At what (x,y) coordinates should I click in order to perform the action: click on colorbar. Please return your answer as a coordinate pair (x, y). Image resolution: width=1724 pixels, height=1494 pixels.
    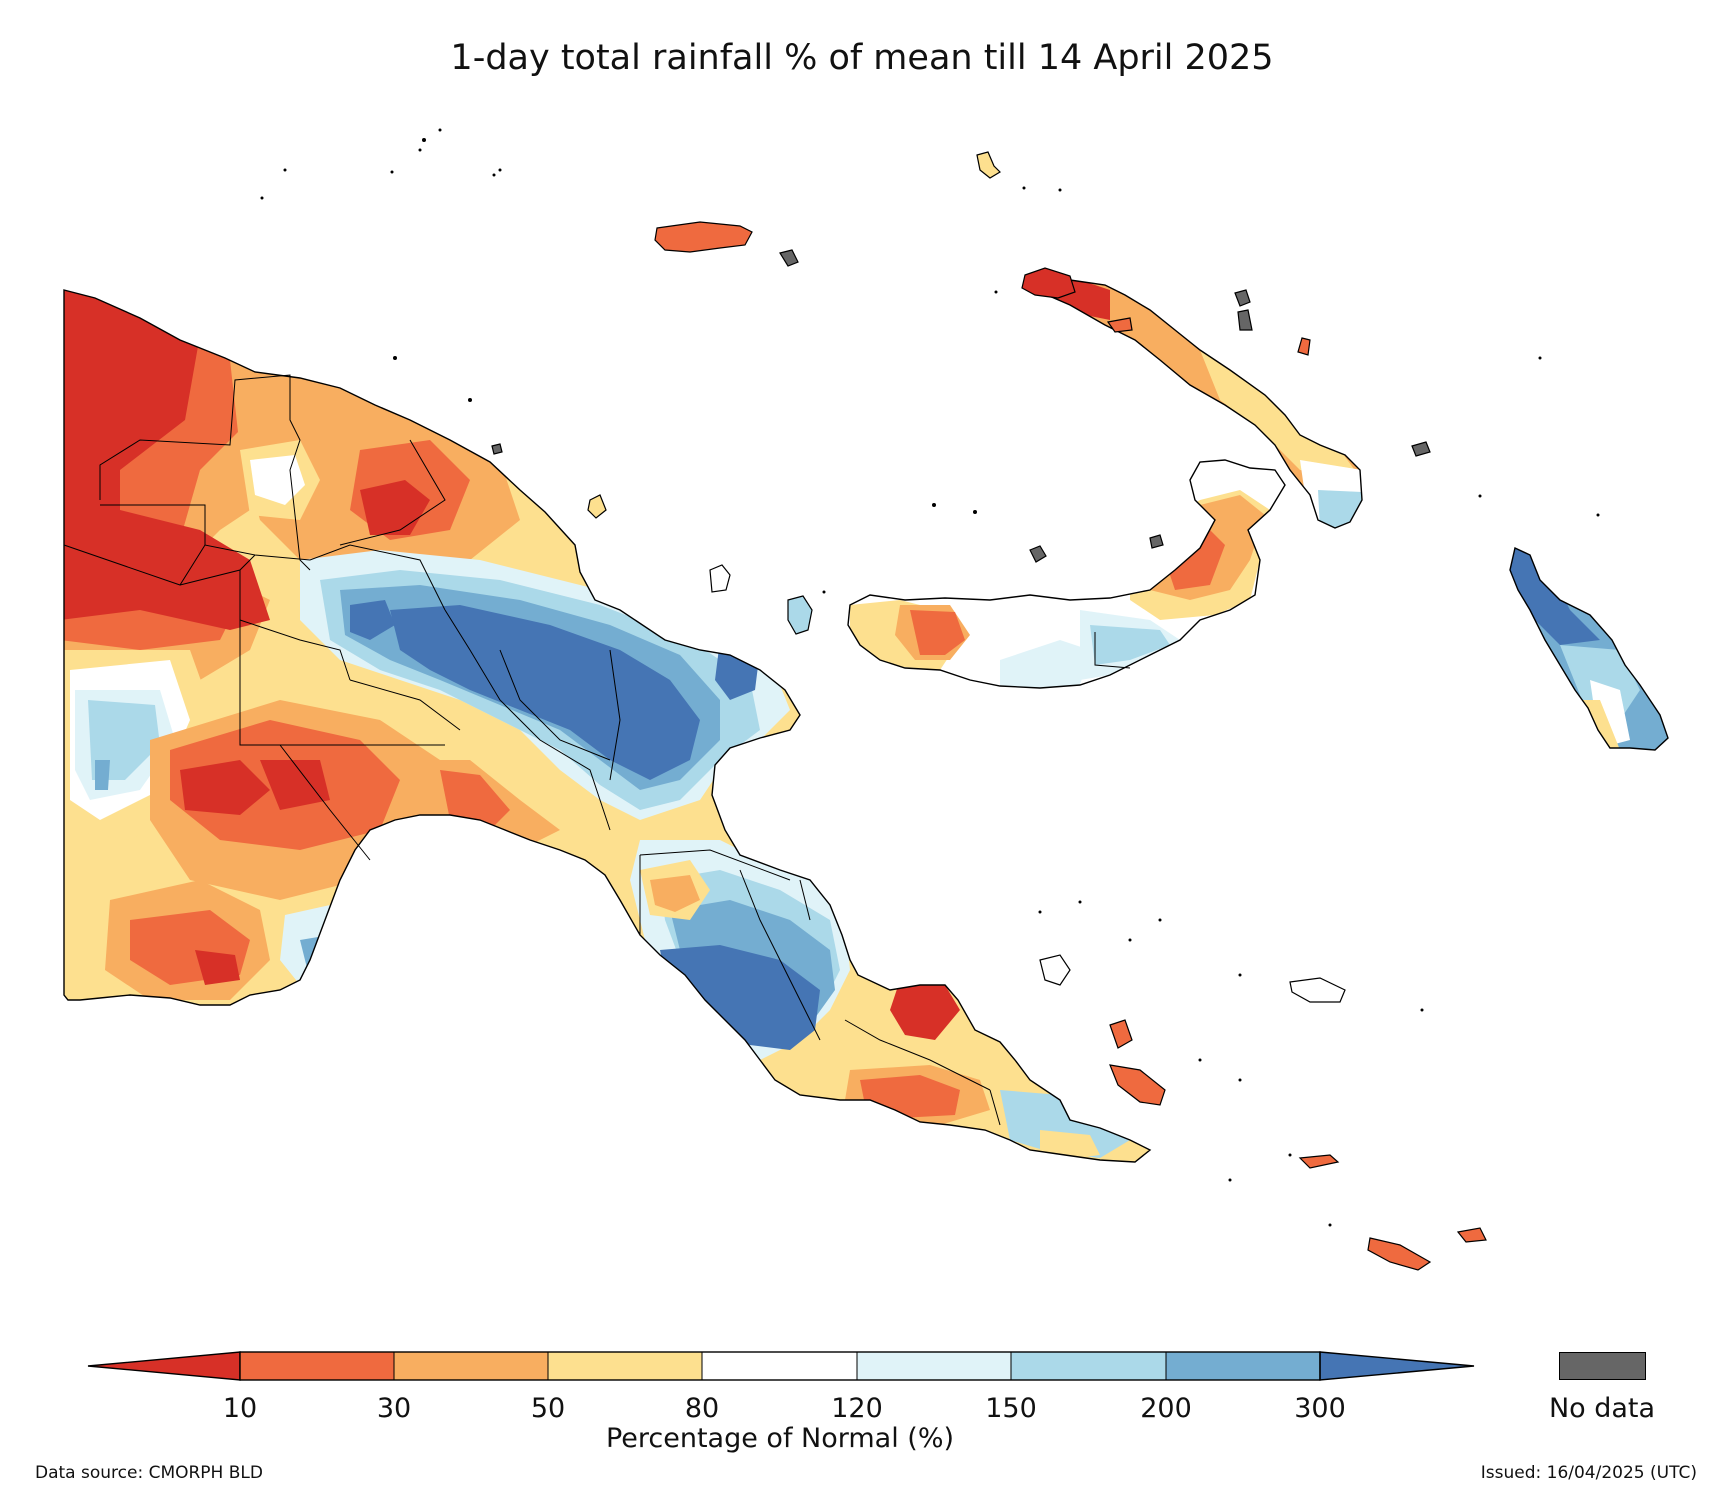
    Looking at the image, I should click on (781, 1366).